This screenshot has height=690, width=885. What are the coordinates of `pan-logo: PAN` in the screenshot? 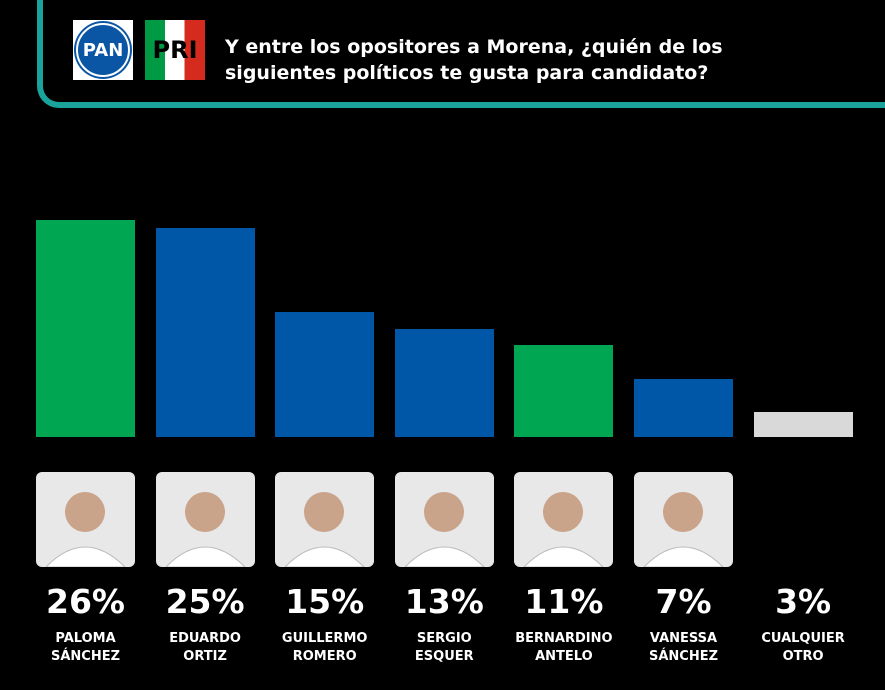 It's located at (103, 50).